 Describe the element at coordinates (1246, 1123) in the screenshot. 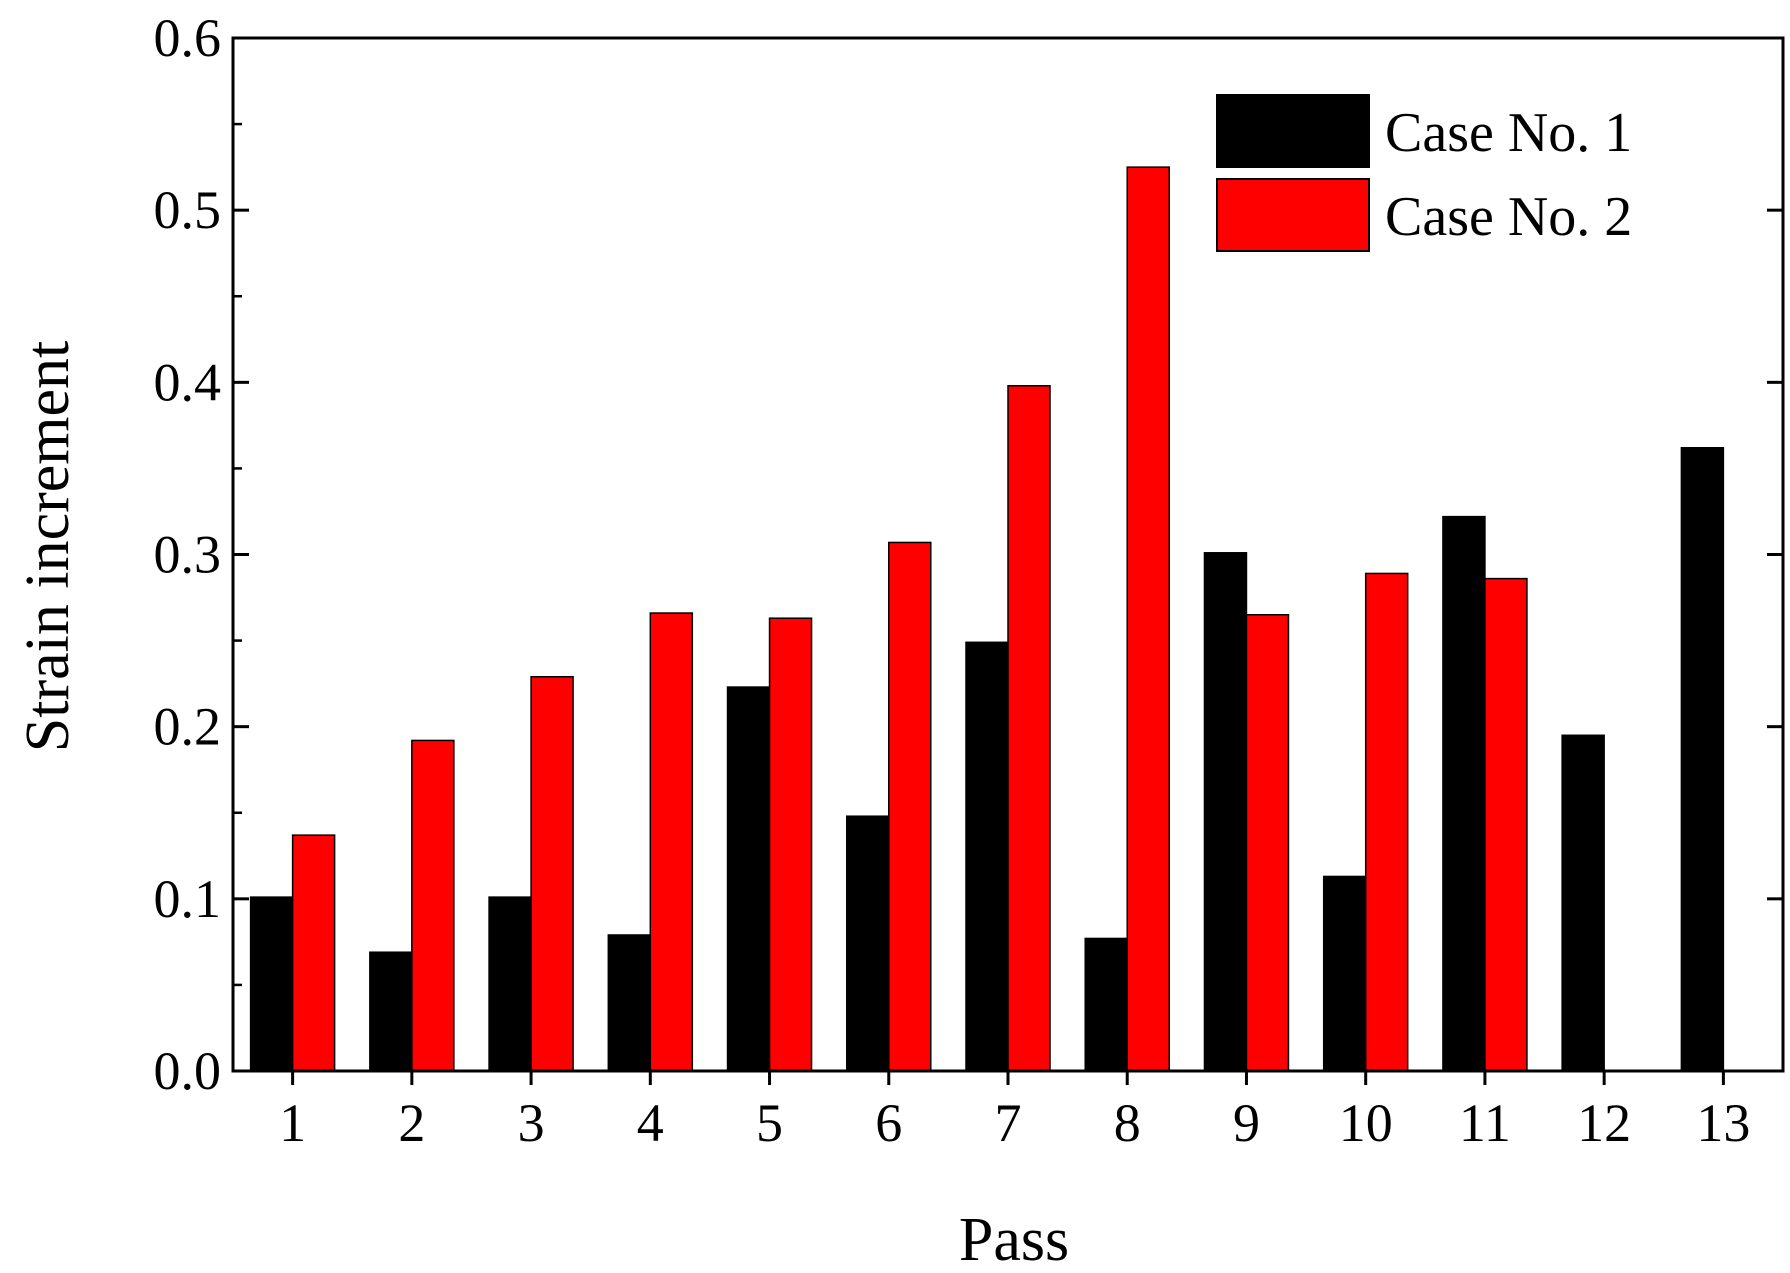

I see `x-tick-label: 9` at that location.